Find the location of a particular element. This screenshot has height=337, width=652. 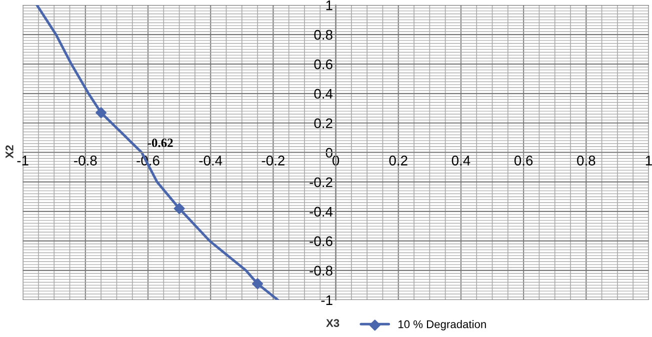

y-tick-label: 0.4 is located at coordinates (323, 93).